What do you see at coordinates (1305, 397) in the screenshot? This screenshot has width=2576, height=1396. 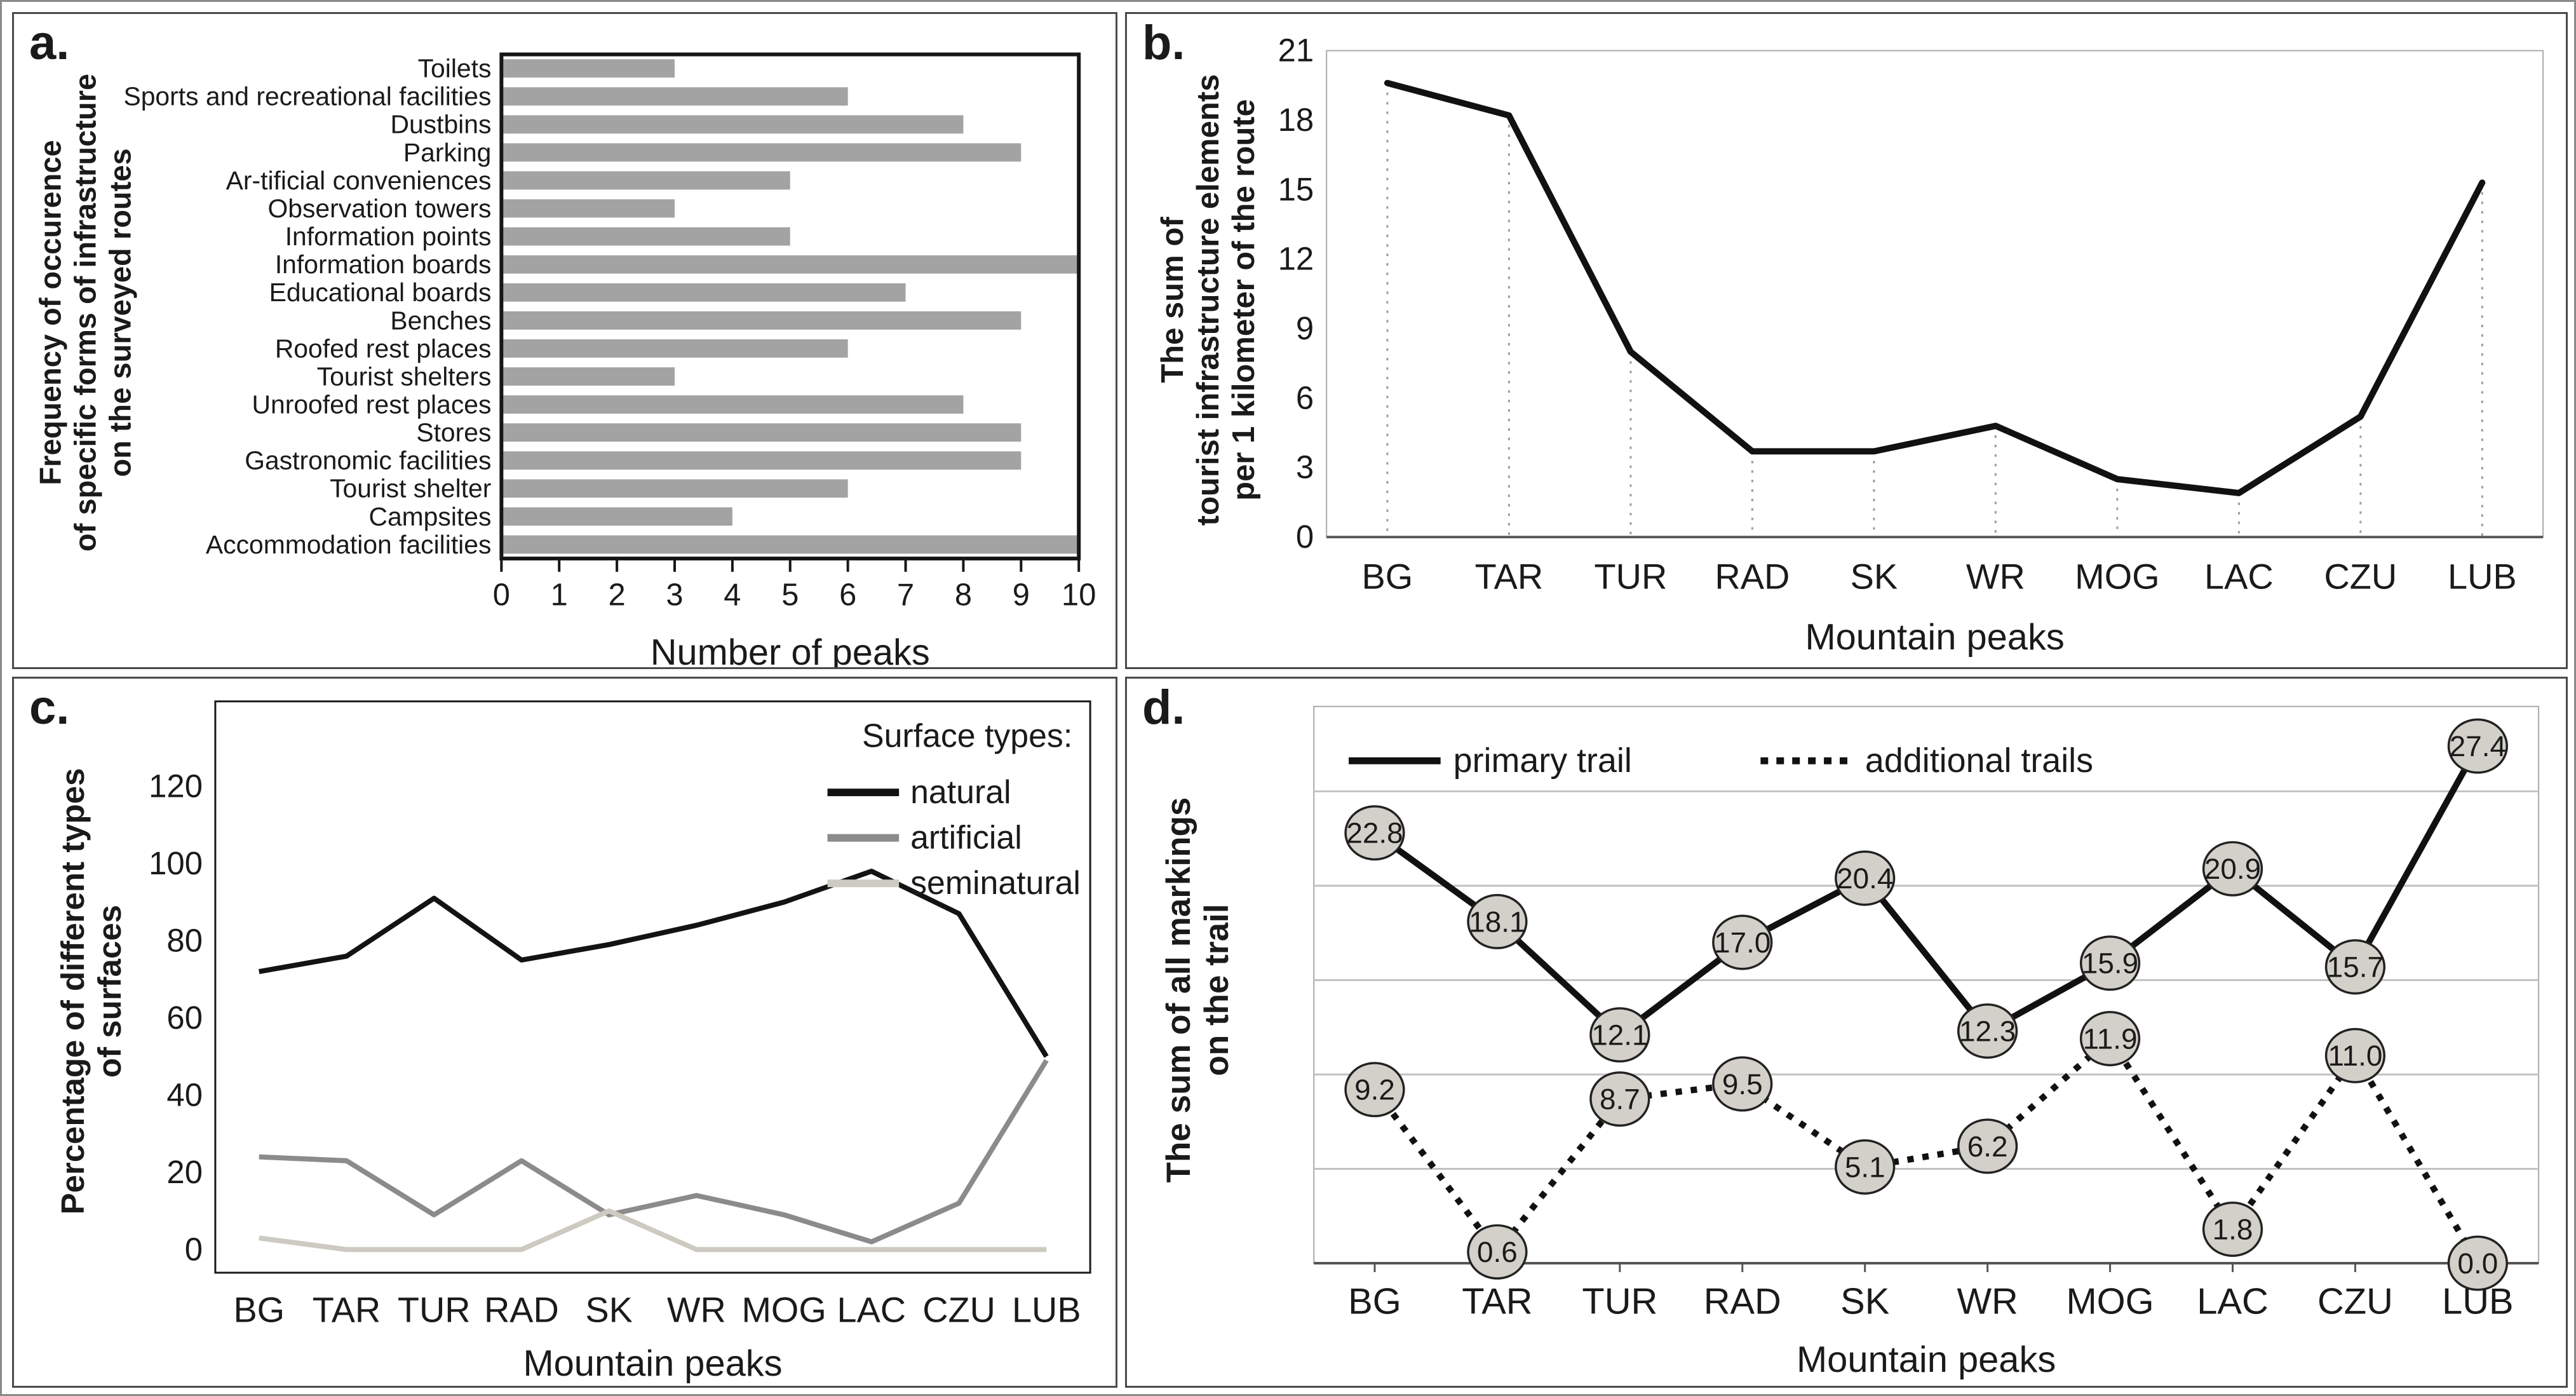 I see `y-tick-label: 6` at bounding box center [1305, 397].